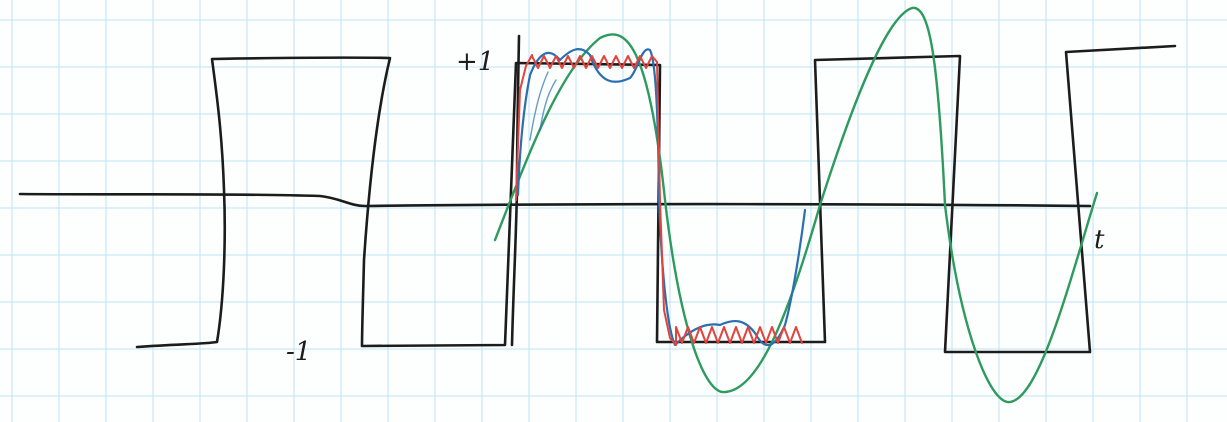 The height and width of the screenshot is (422, 1227). What do you see at coordinates (475, 62) in the screenshot?
I see `plus-one-label: +1` at bounding box center [475, 62].